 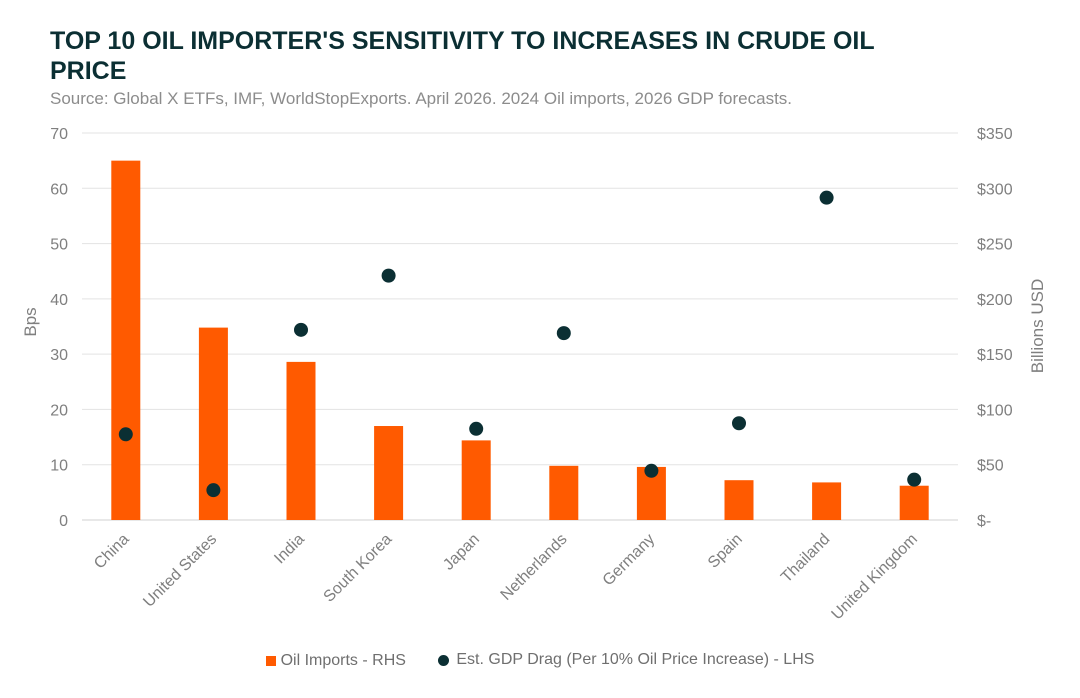 I want to click on x-tick-label: United States, so click(x=180, y=571).